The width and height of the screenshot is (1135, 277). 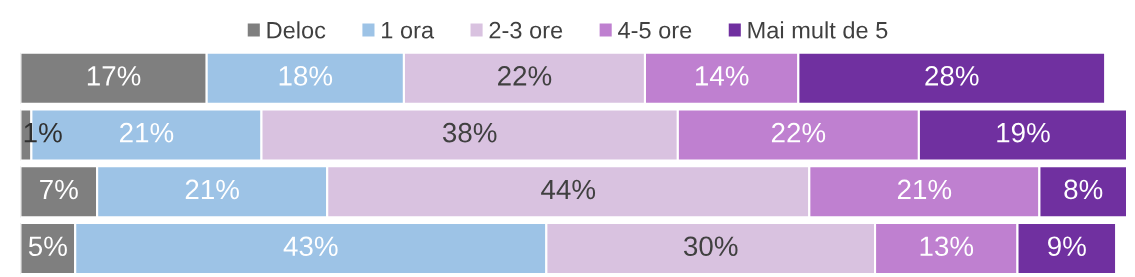 I want to click on data-label: 18%, so click(x=306, y=76).